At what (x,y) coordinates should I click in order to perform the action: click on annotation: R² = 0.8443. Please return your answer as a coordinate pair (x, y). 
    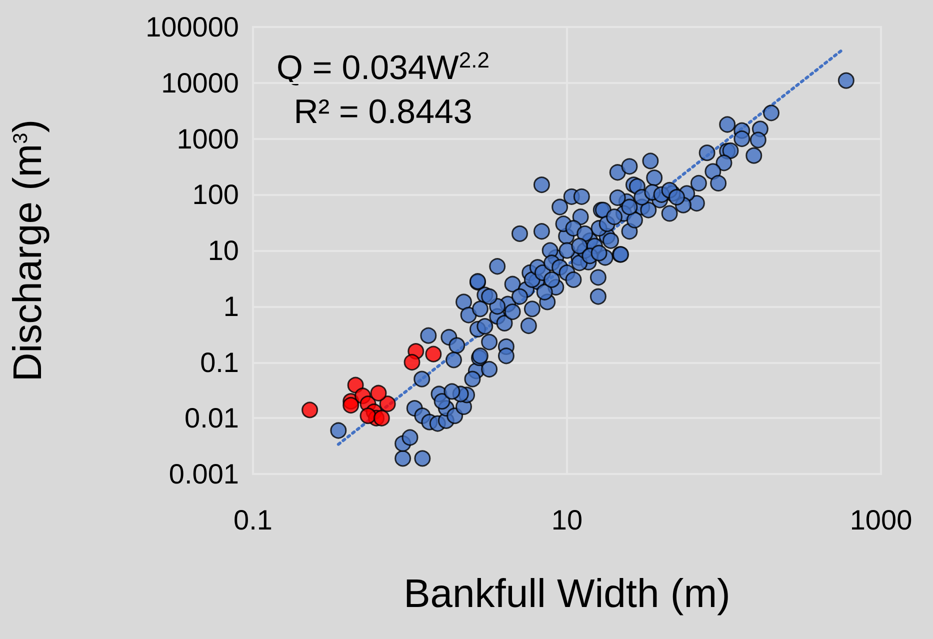
    Looking at the image, I should click on (383, 112).